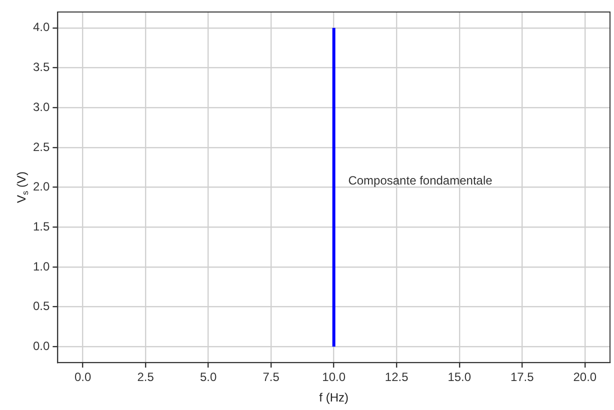 Image resolution: width=614 pixels, height=410 pixels. Describe the element at coordinates (396, 377) in the screenshot. I see `x-tick-label: 12.5` at that location.